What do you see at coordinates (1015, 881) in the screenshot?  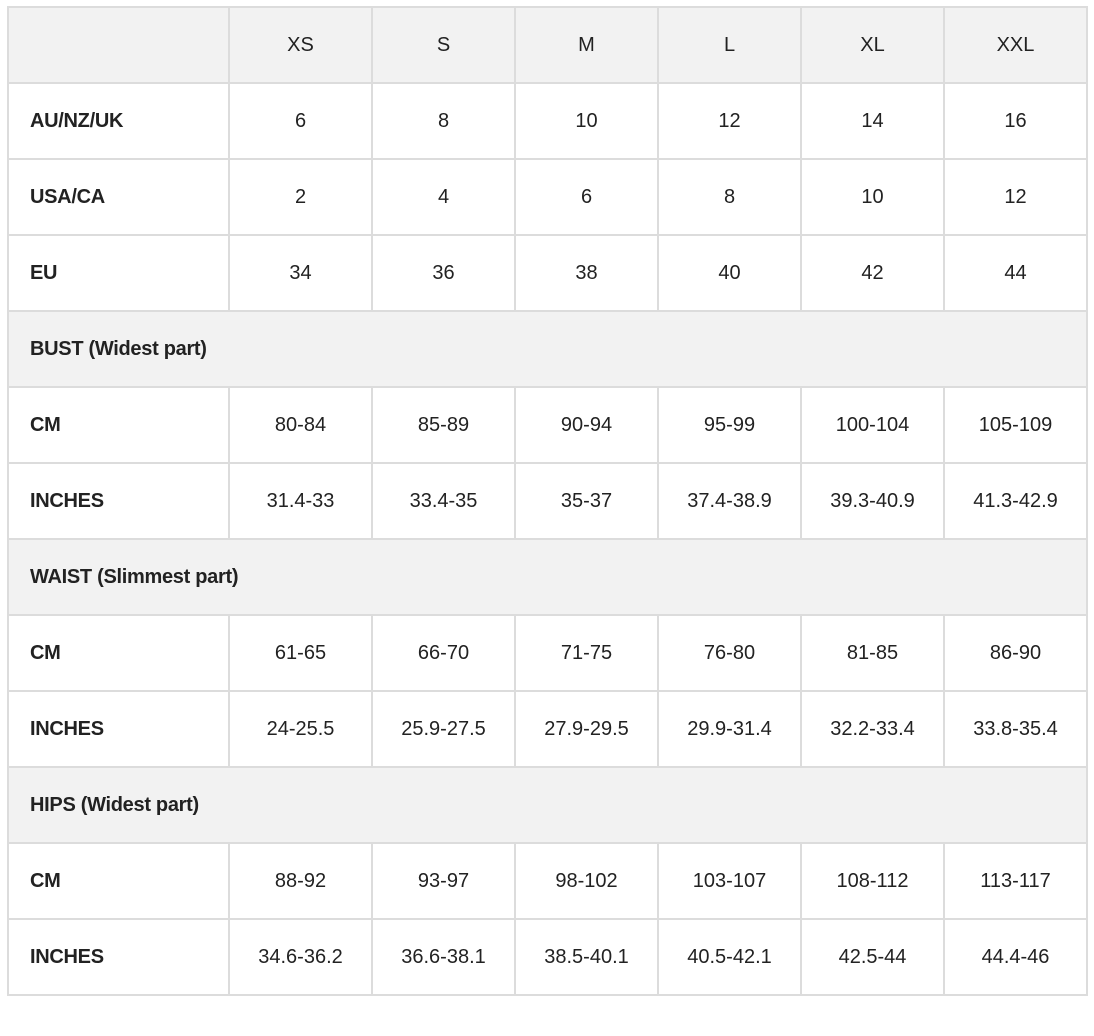 I see `table-cell: 113-117` at bounding box center [1015, 881].